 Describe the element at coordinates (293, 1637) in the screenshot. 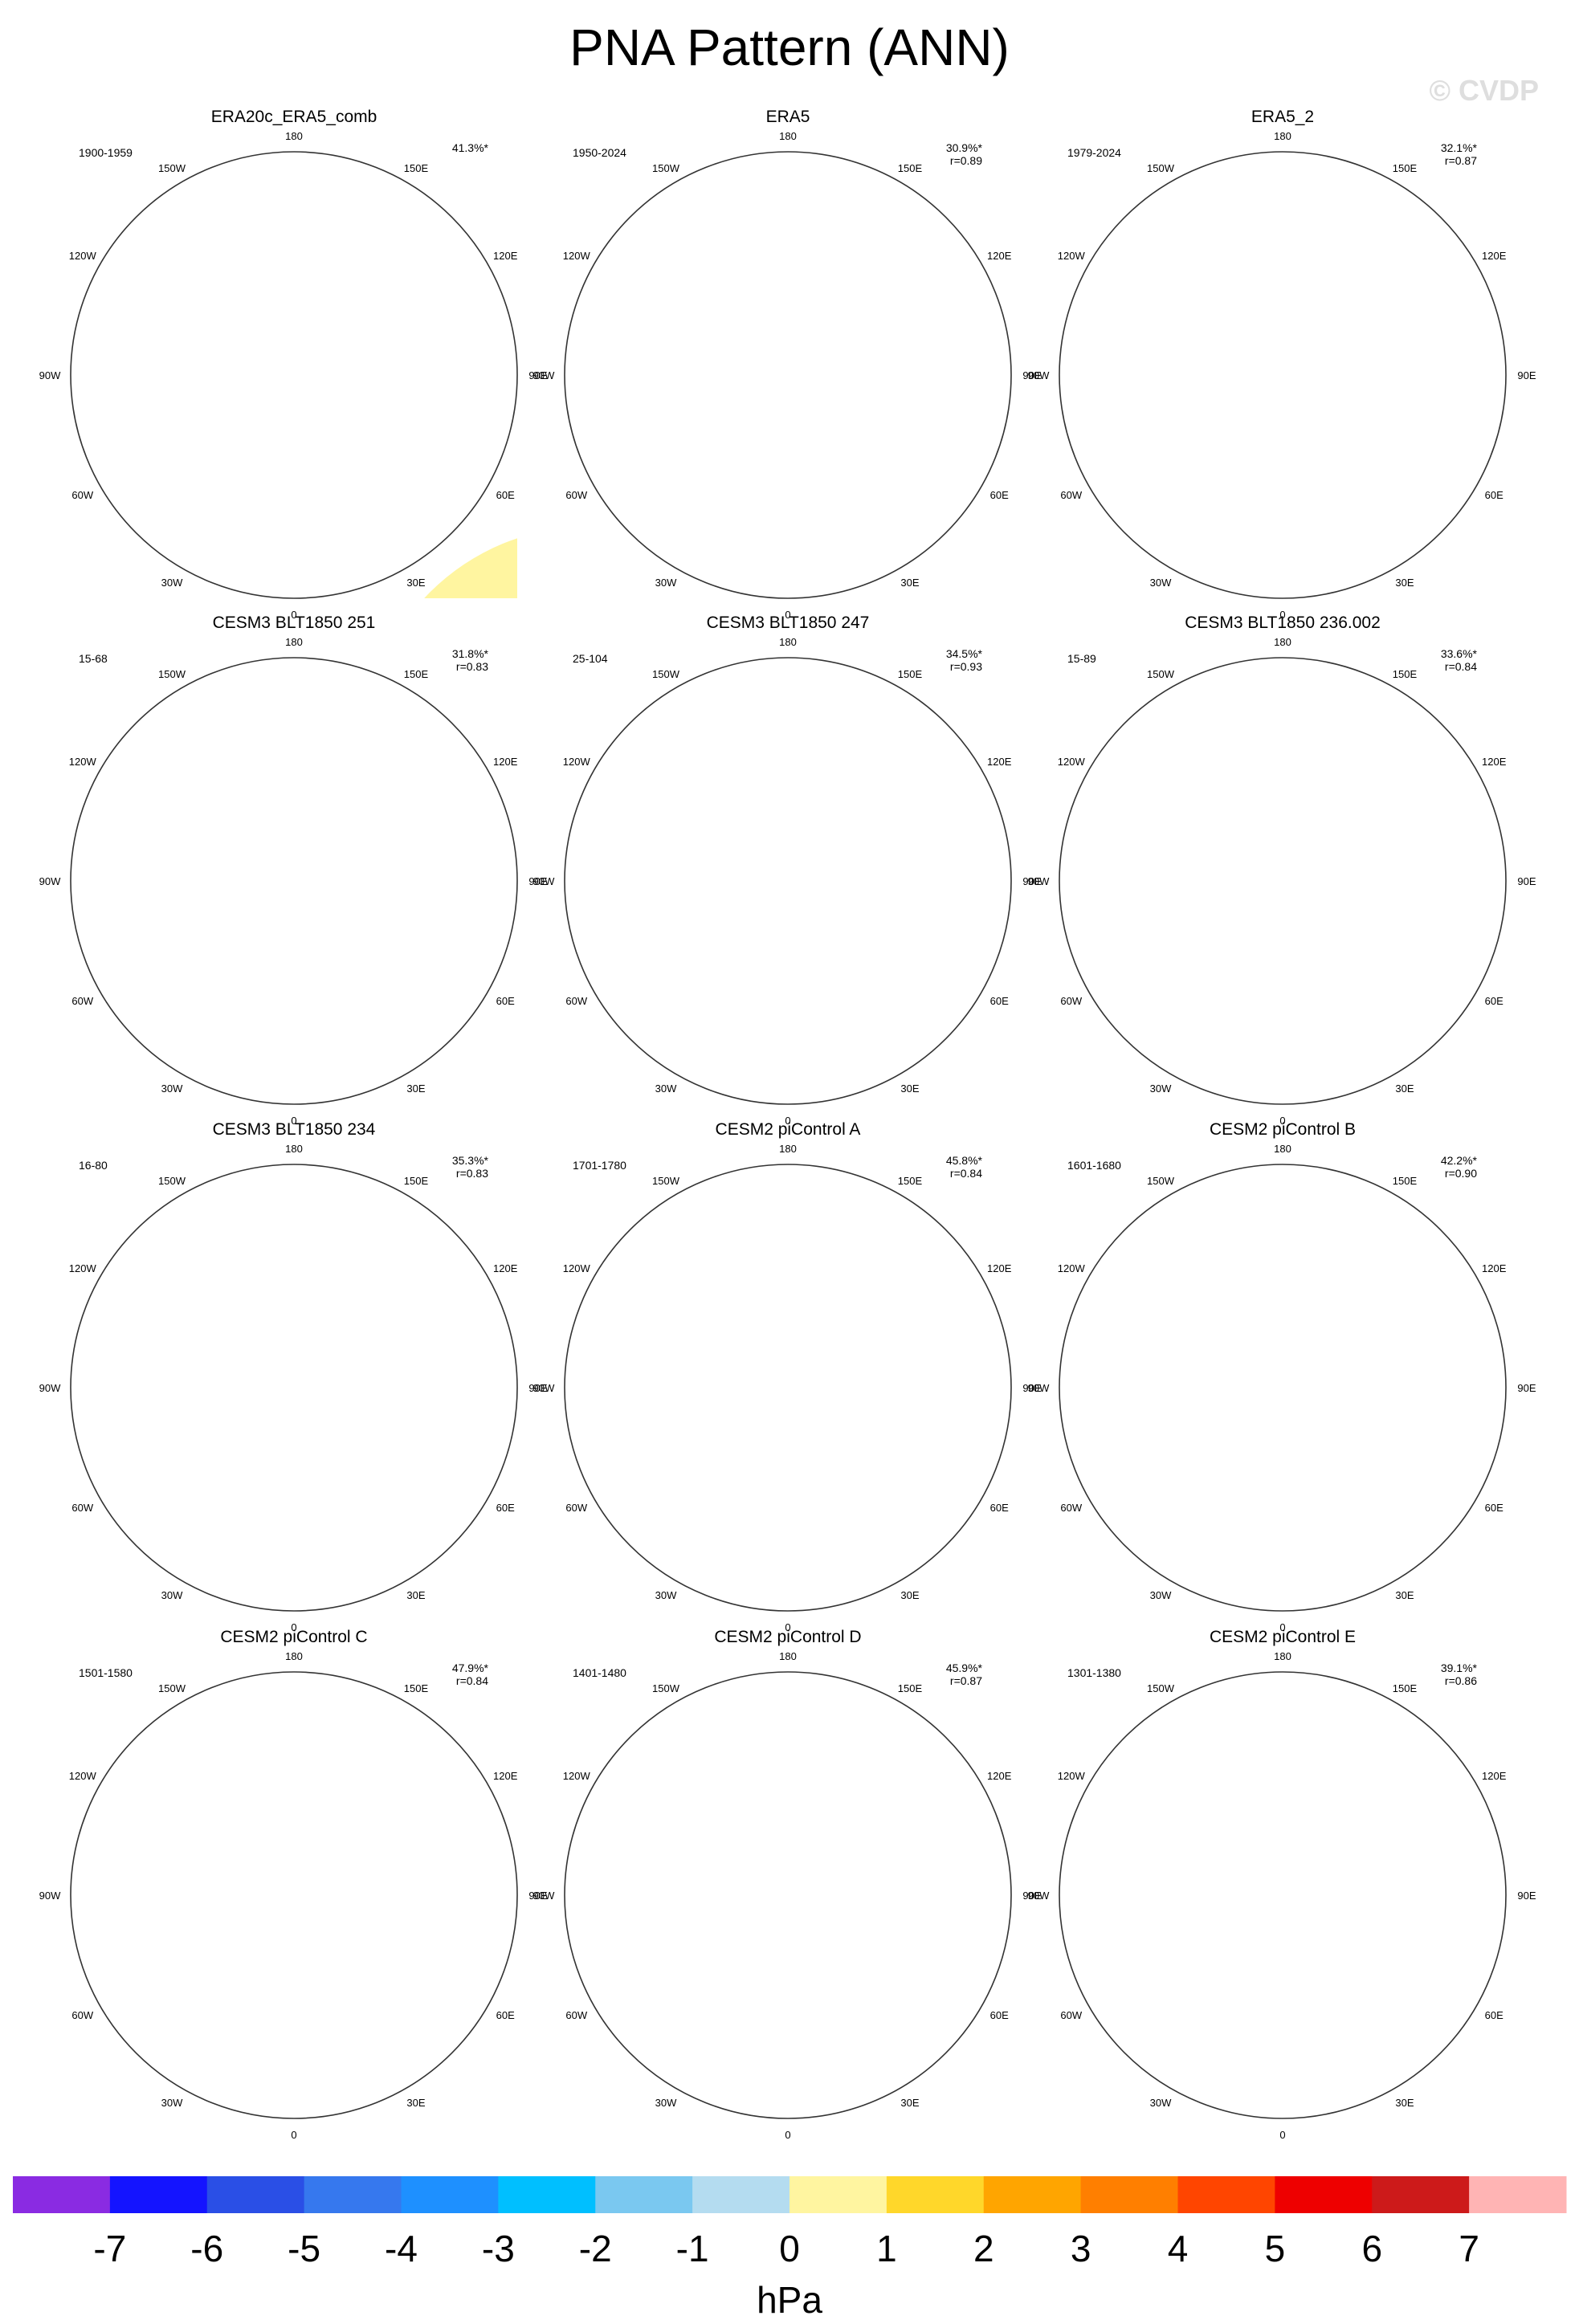

I see `panel-title: CESM2 piControl C` at that location.